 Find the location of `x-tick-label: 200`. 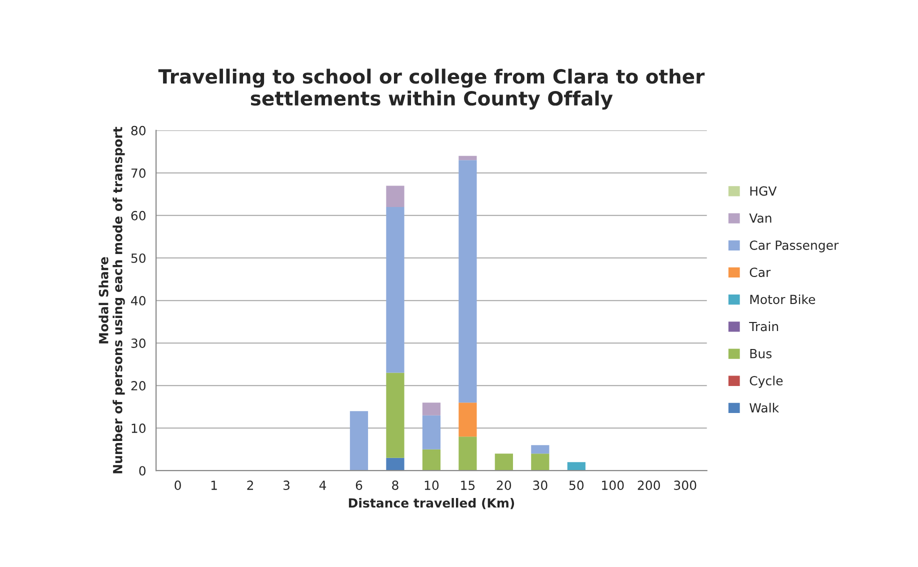

x-tick-label: 200 is located at coordinates (649, 485).